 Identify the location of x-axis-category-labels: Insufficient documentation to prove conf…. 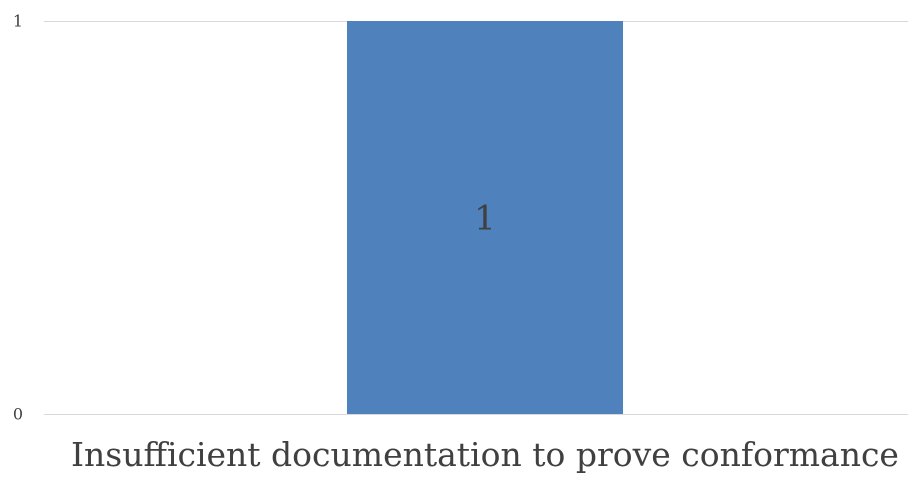
(485, 454).